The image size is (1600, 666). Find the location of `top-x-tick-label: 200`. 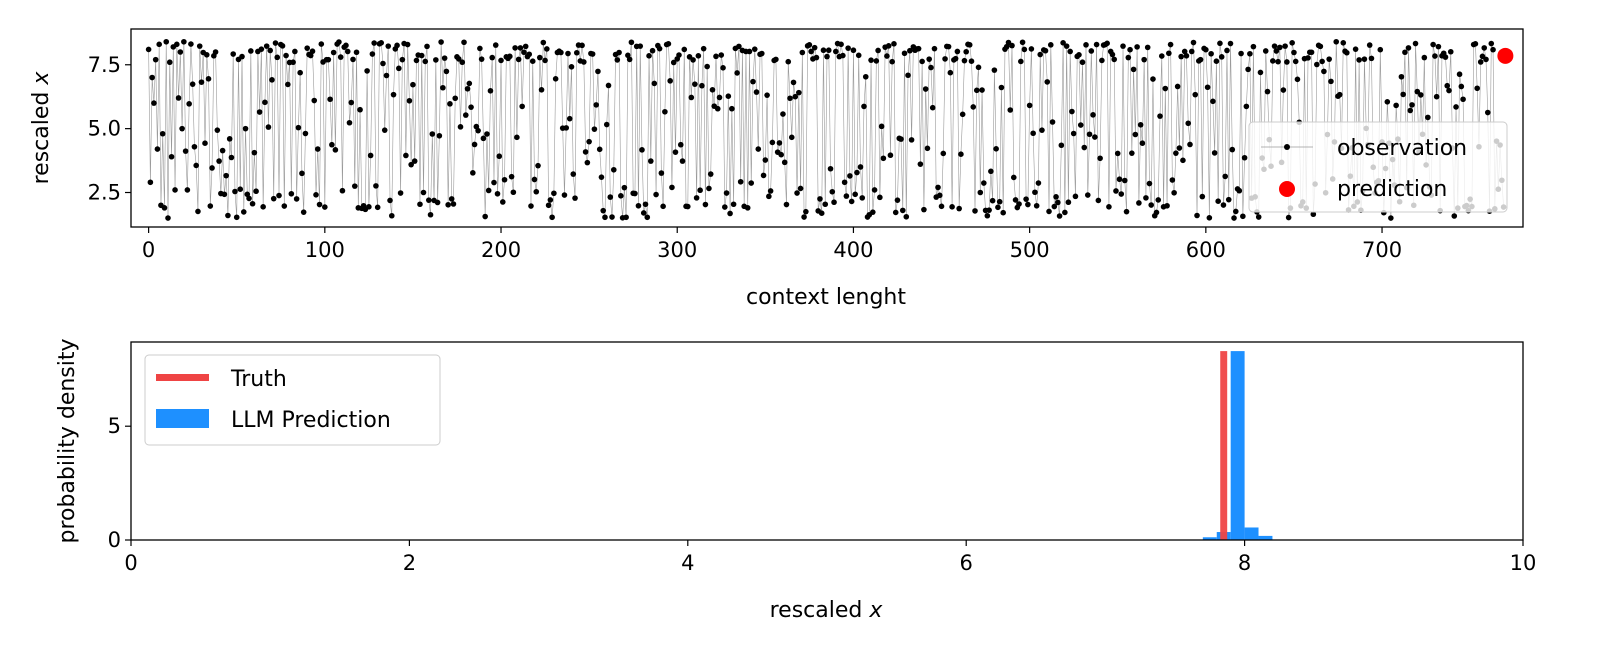

top-x-tick-label: 200 is located at coordinates (501, 250).